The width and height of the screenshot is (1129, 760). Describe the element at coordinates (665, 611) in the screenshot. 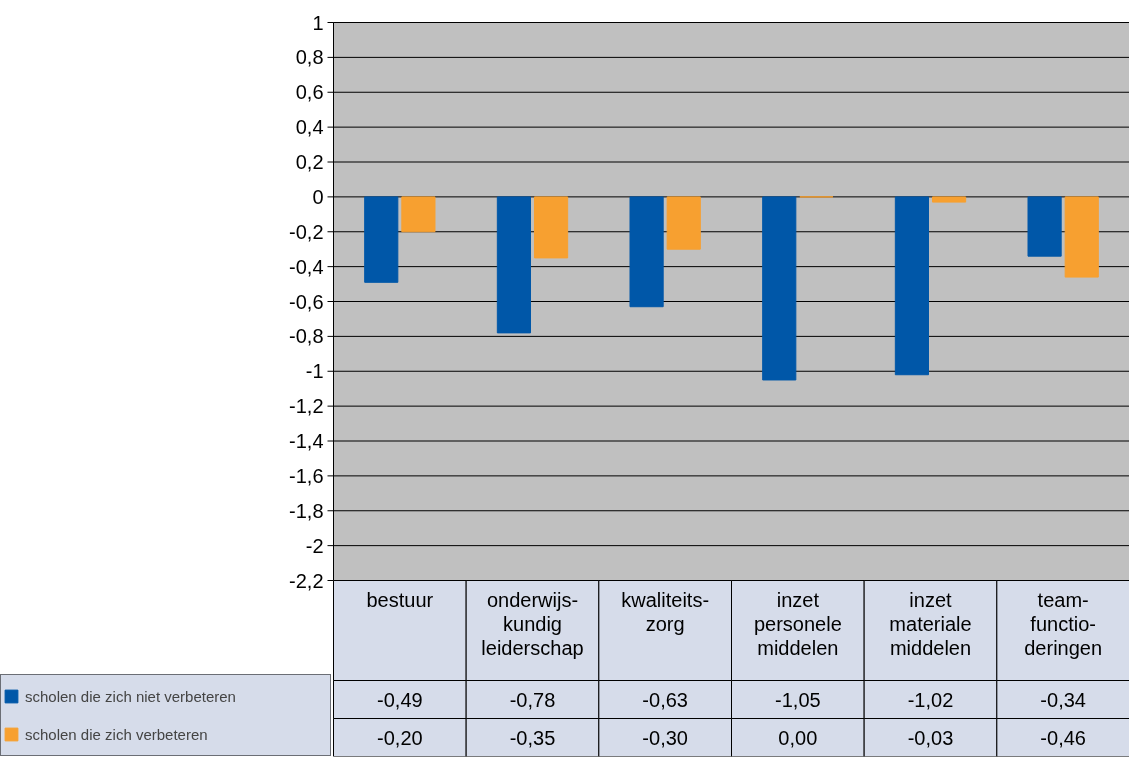

I see `x-tick-label: kwaliteits- zorg` at that location.